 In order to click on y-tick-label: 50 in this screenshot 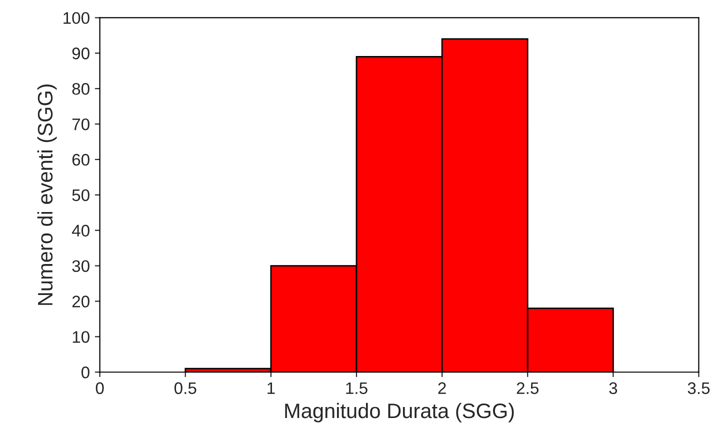, I will do `click(81, 195)`.